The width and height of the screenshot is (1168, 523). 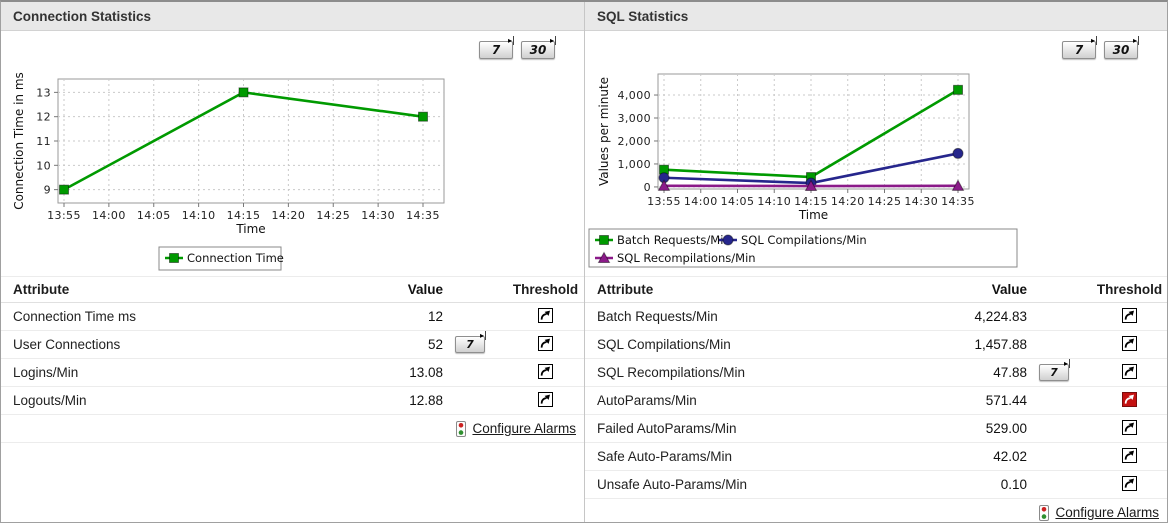 What do you see at coordinates (243, 141) in the screenshot?
I see `series-connection-time` at bounding box center [243, 141].